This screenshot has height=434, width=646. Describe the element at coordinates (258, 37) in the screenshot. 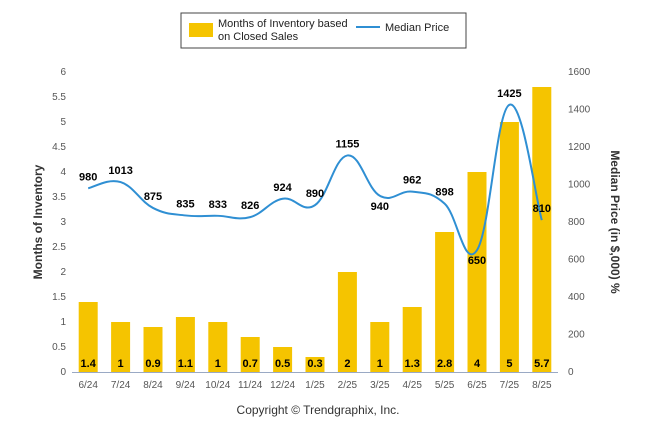

I see `legend-label-inventory-line2: on Closed Sales` at that location.